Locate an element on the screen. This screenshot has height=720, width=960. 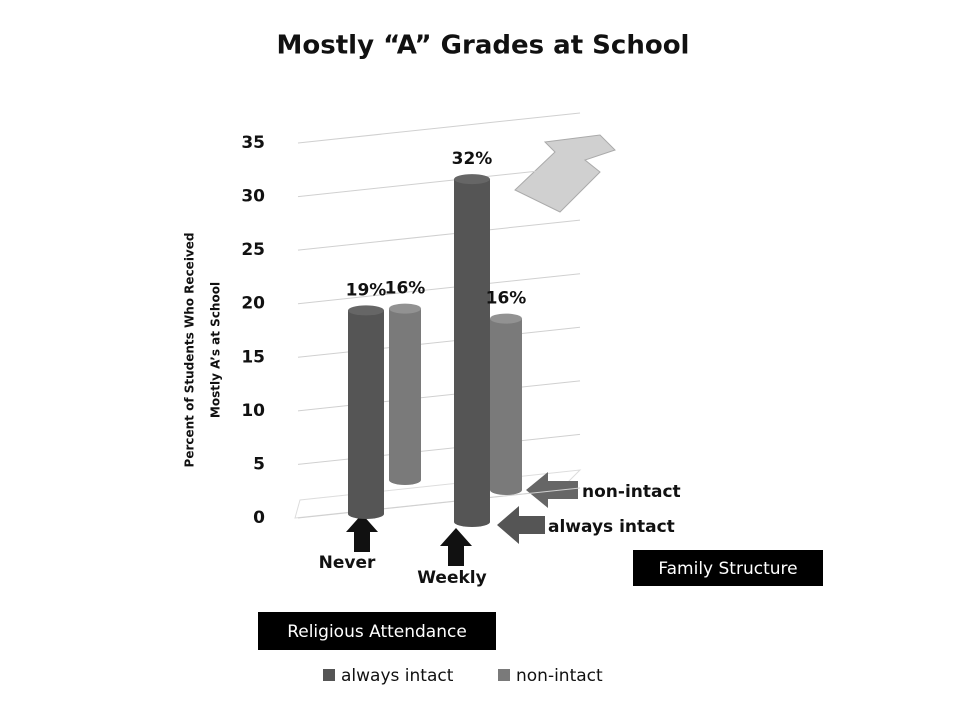
highlight-arrow is located at coordinates (565, 173).